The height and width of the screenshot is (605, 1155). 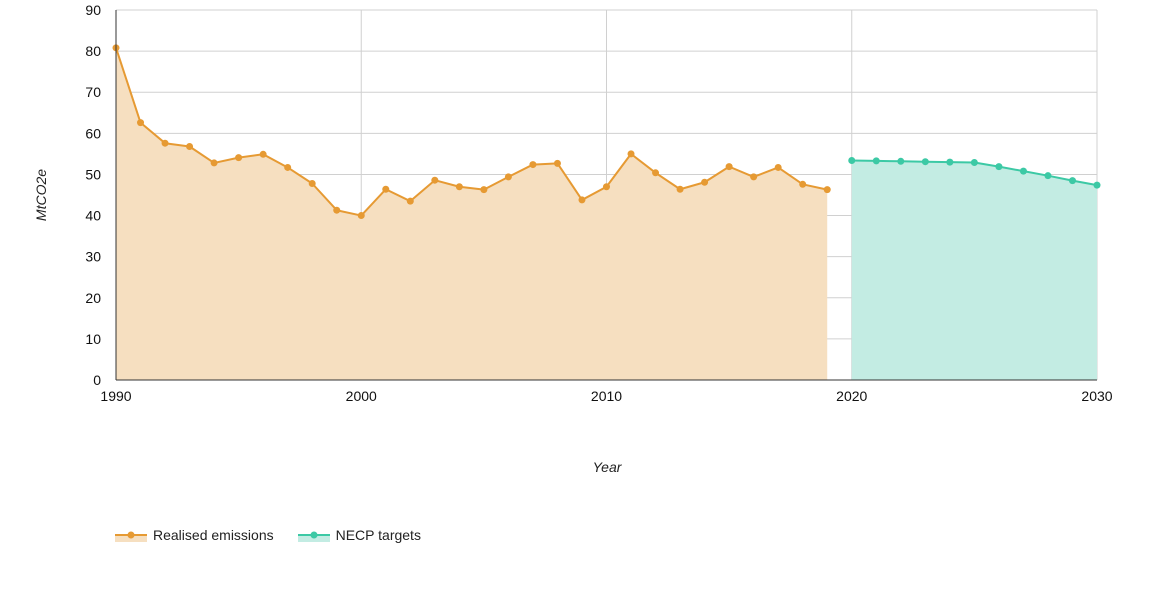 I want to click on legend: Realised emissions NECP targets, so click(x=268, y=535).